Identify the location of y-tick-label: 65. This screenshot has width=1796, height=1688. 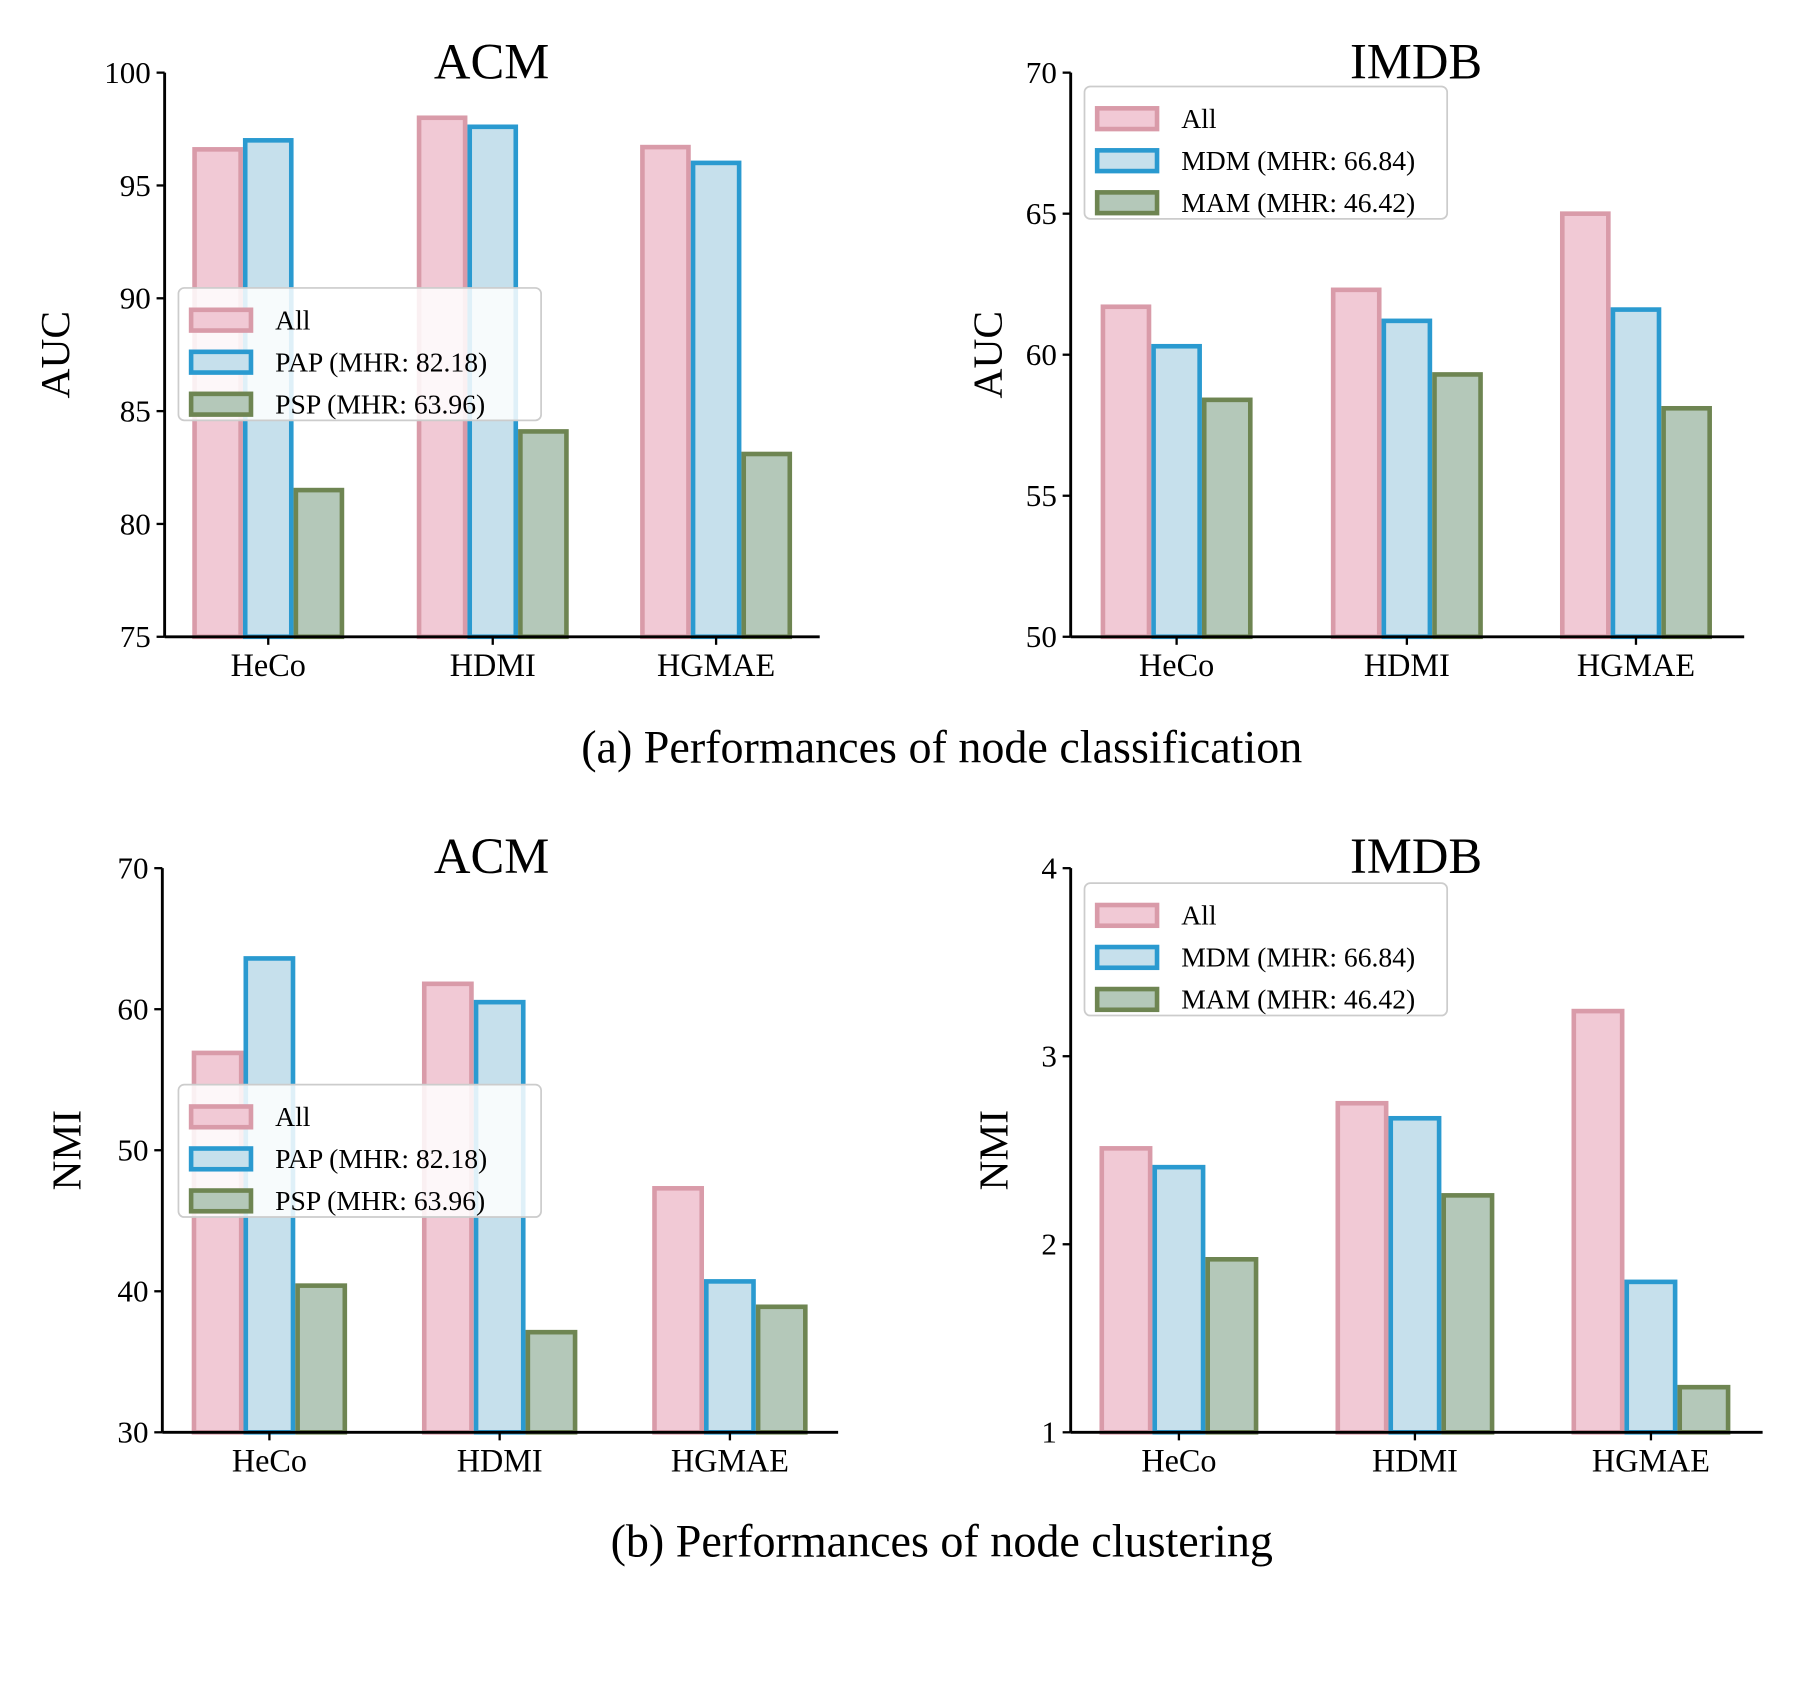
(1041, 213).